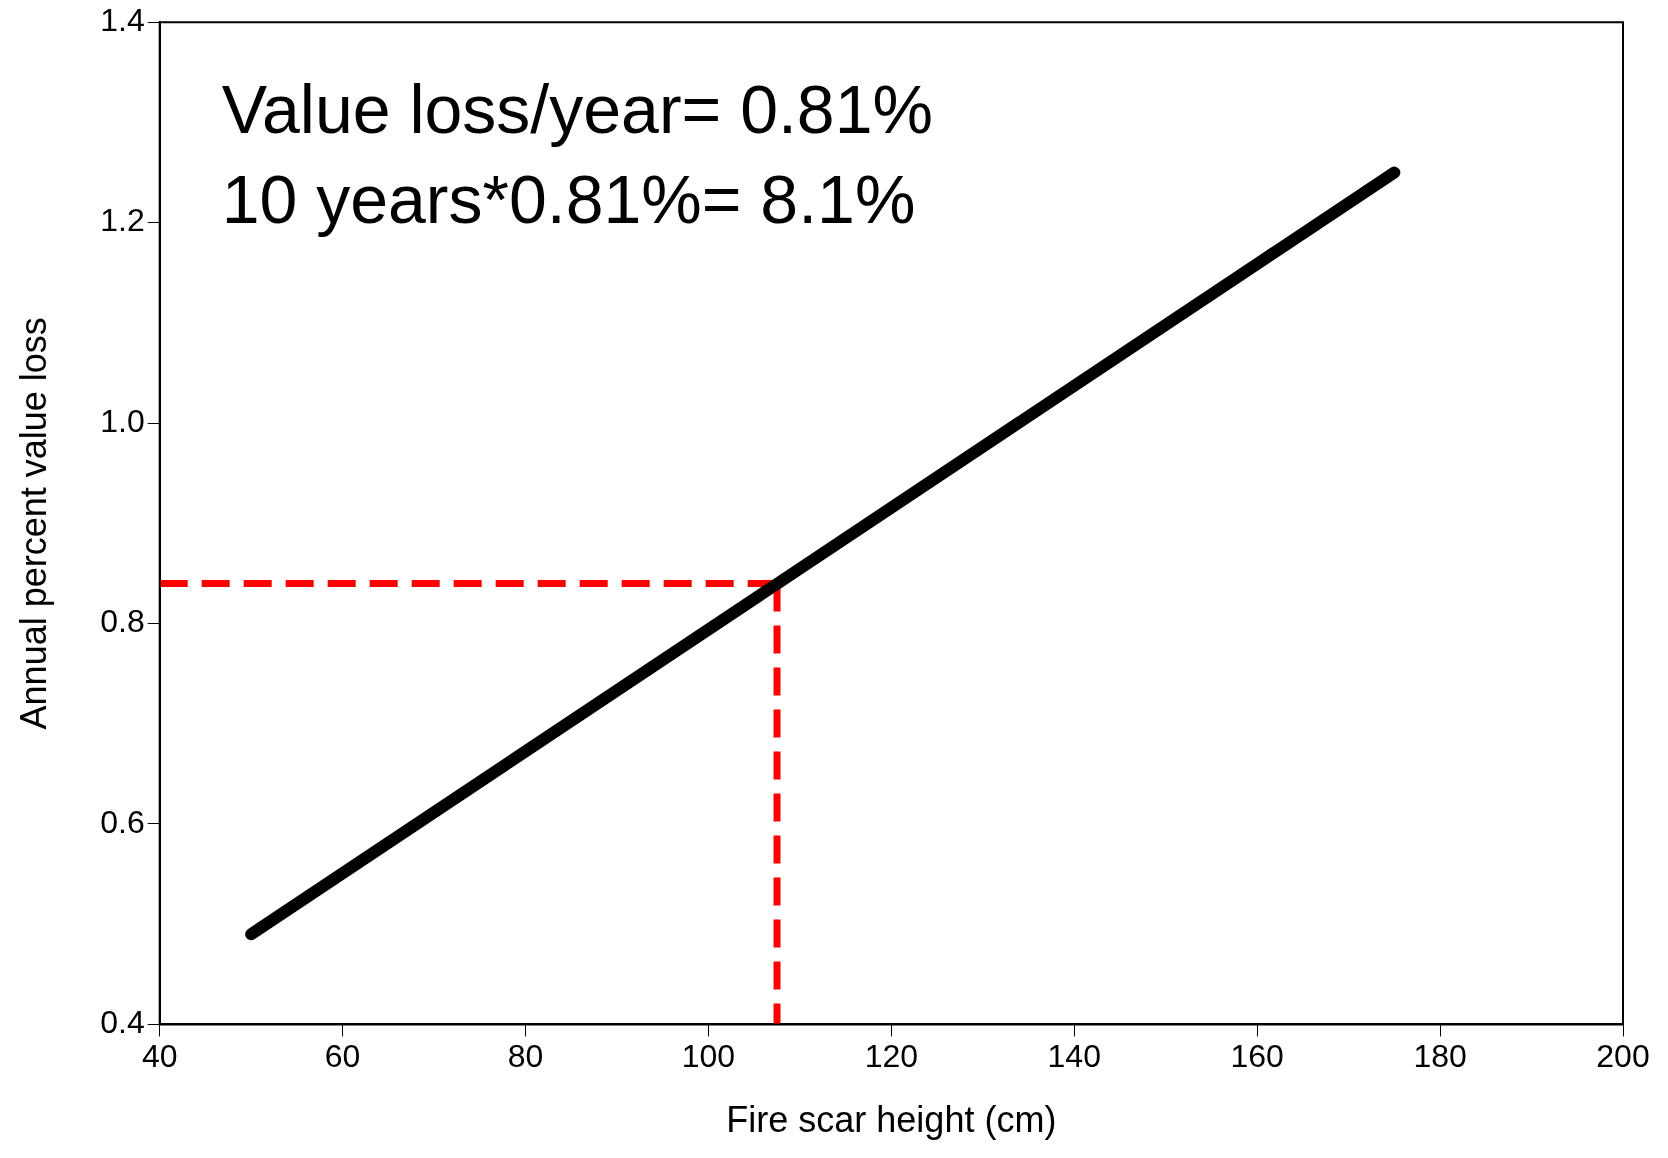  What do you see at coordinates (577, 108) in the screenshot?
I see `annotation: Value loss/year= 0.81%` at bounding box center [577, 108].